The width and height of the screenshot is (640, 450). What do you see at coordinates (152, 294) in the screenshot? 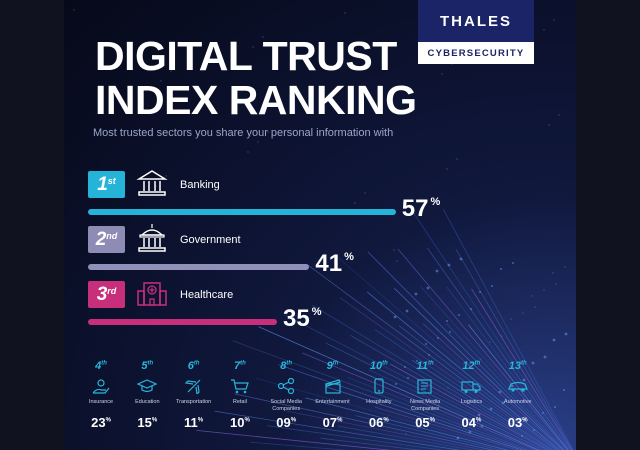
I see `hospital-icon` at bounding box center [152, 294].